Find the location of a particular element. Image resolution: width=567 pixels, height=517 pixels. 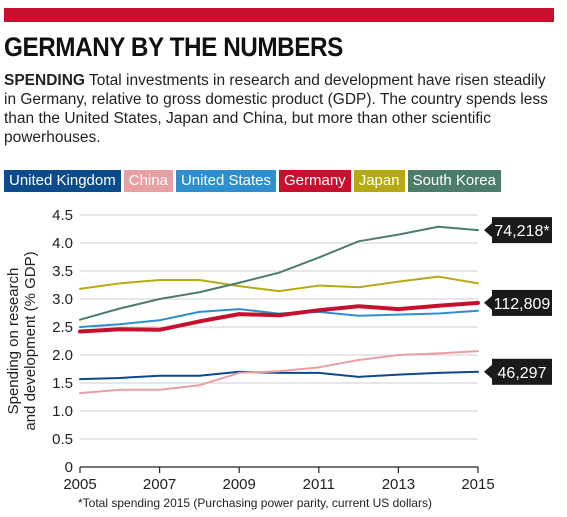

y-axis-label: and development (% GDP) is located at coordinates (30, 340).